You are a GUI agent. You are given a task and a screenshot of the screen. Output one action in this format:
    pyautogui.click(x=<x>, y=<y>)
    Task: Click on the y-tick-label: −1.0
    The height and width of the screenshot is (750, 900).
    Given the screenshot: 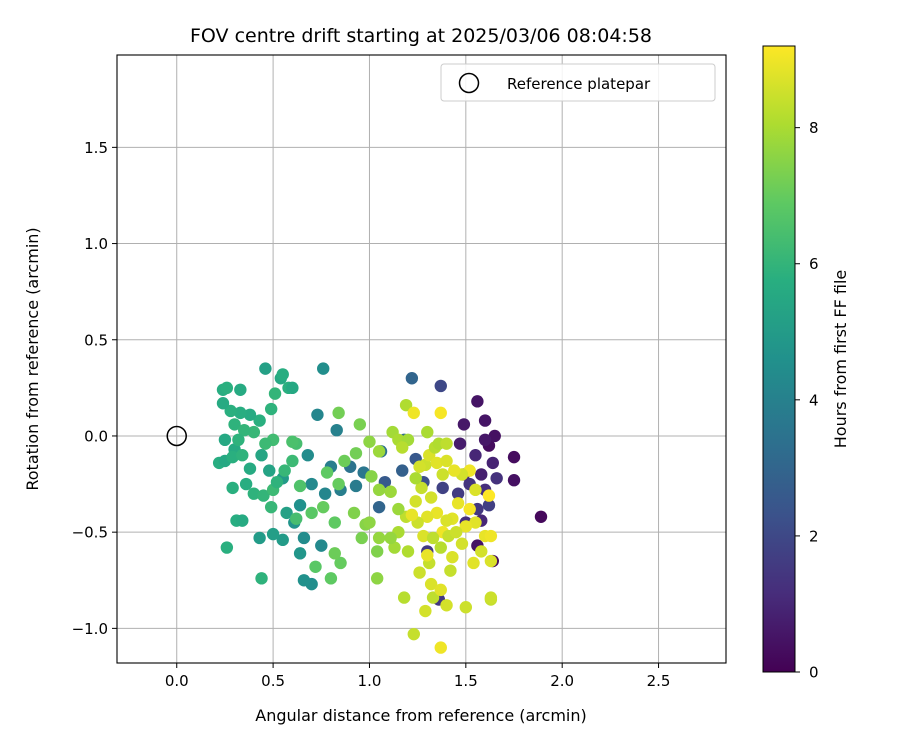 What is the action you would take?
    pyautogui.click(x=90, y=629)
    